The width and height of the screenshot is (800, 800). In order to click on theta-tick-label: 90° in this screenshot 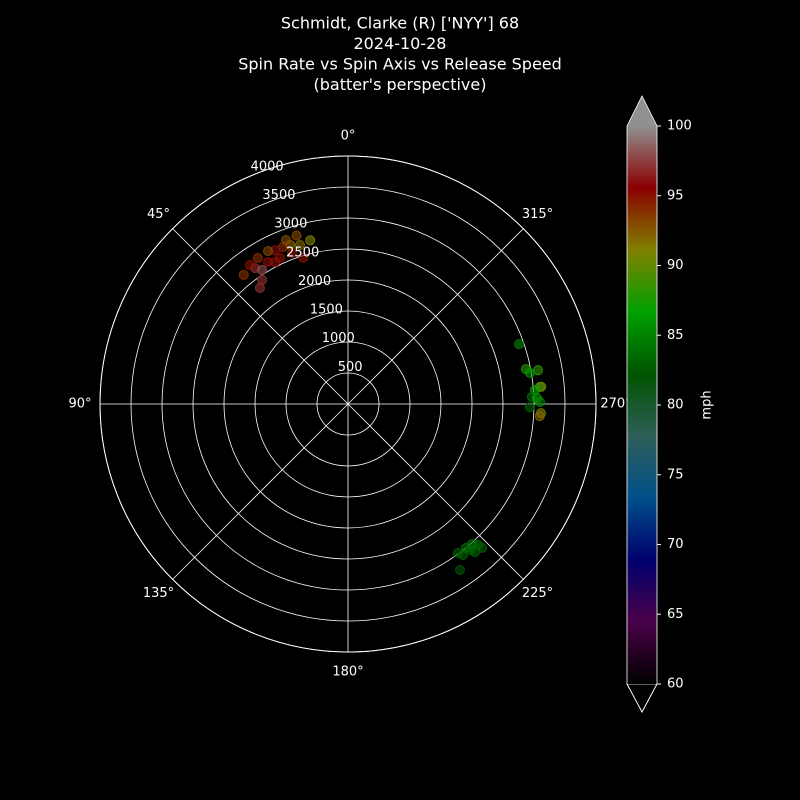, I will do `click(79, 404)`.